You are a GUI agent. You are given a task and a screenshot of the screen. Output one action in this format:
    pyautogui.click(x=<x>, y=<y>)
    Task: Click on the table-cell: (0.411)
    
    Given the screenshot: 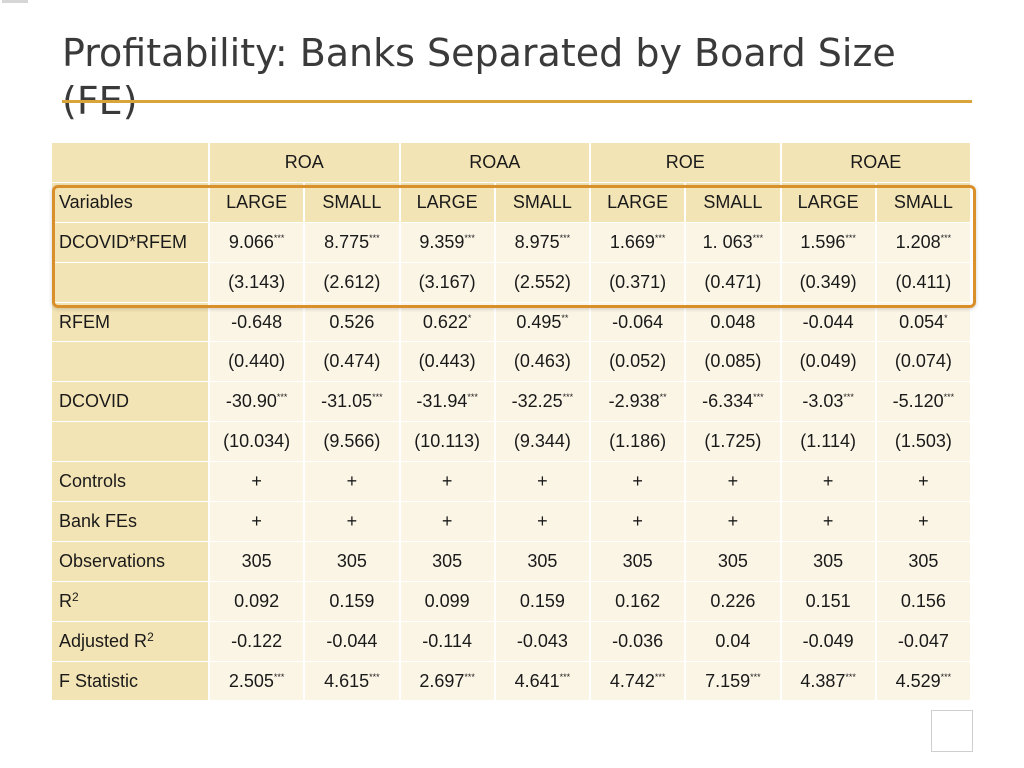 What is the action you would take?
    pyautogui.click(x=924, y=282)
    